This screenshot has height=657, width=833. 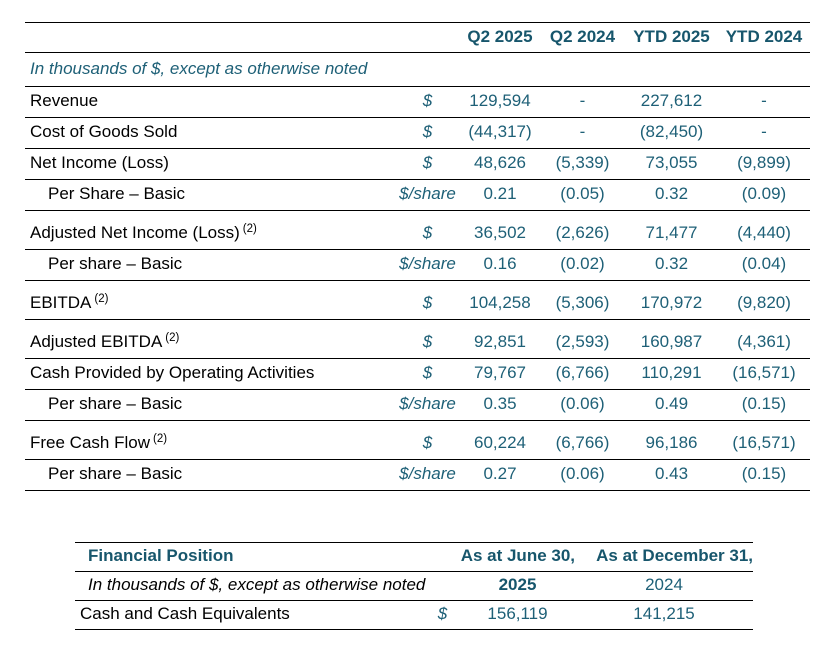 What do you see at coordinates (518, 555) in the screenshot?
I see `column-header-june-30: As at June 30,` at bounding box center [518, 555].